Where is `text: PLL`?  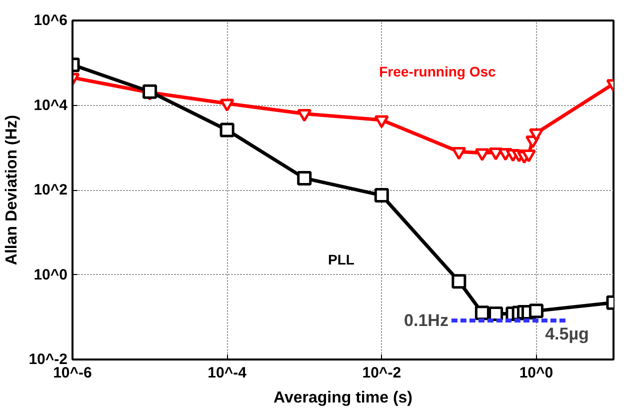 text: PLL is located at coordinates (341, 259).